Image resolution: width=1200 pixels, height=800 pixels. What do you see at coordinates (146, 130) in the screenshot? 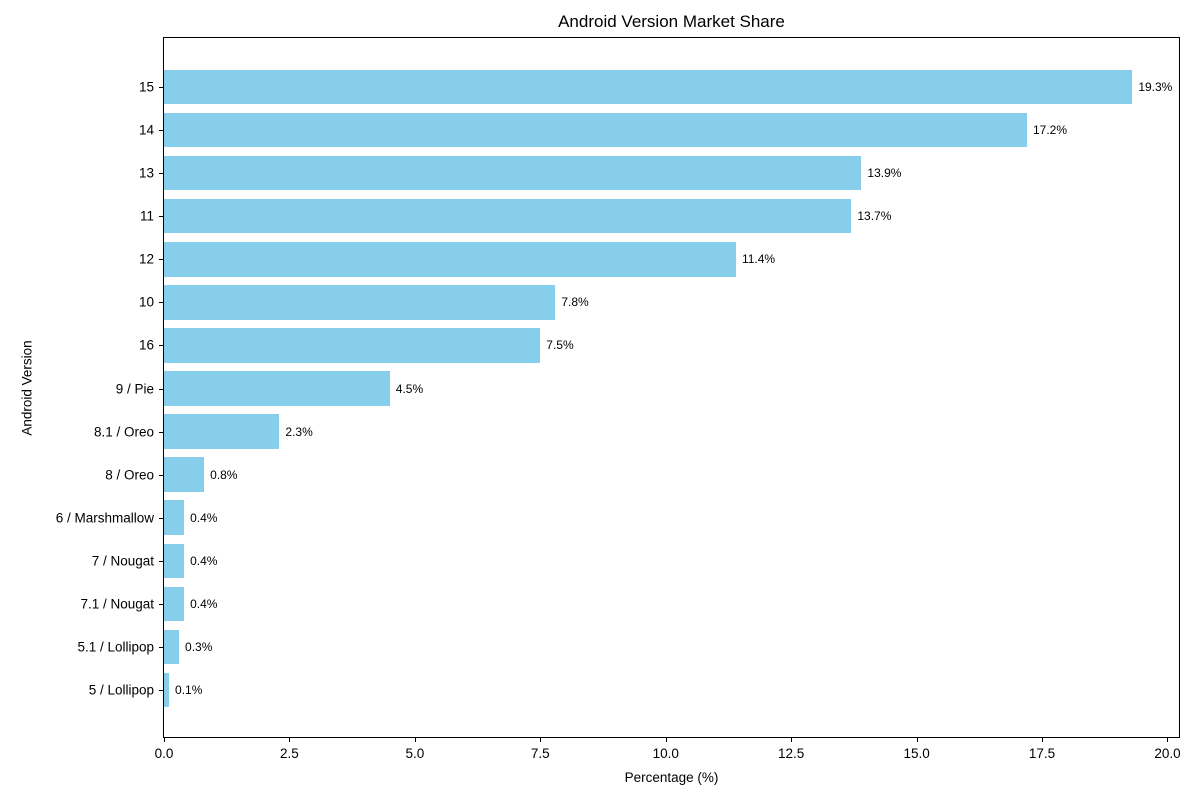
I see `y-tick-label: 14` at bounding box center [146, 130].